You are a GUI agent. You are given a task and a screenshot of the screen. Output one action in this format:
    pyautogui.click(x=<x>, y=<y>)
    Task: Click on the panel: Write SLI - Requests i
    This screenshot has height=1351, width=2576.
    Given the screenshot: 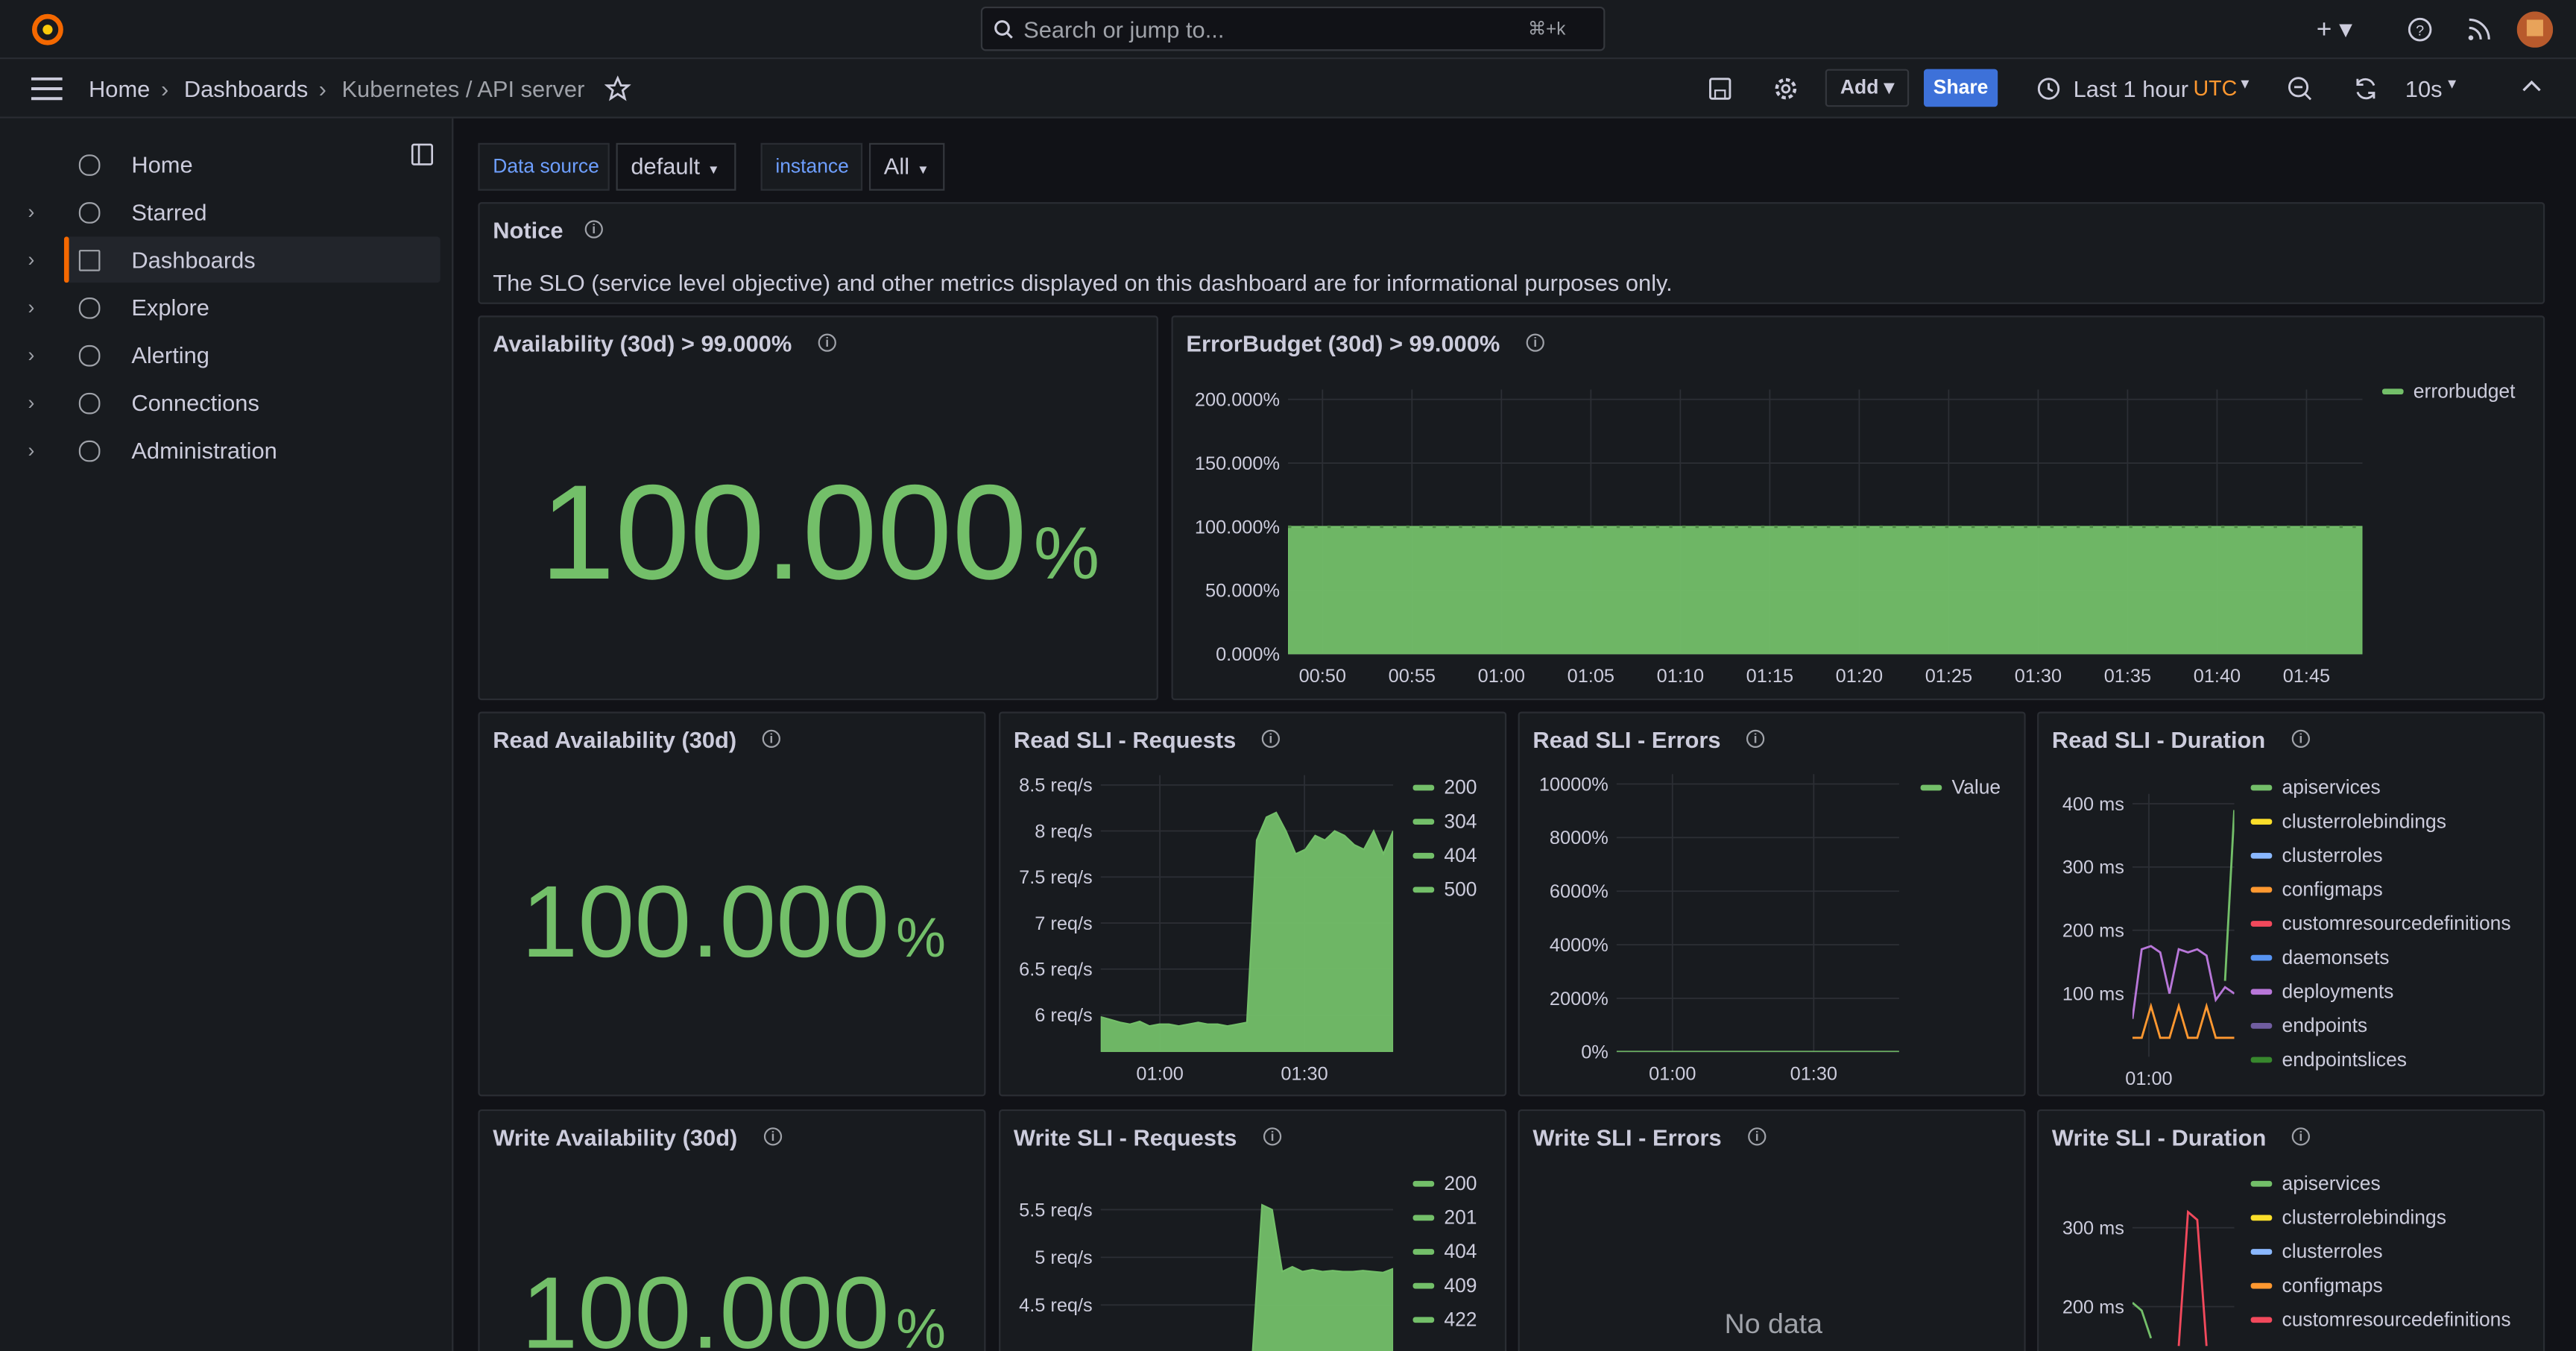 What is the action you would take?
    pyautogui.click(x=1253, y=1230)
    